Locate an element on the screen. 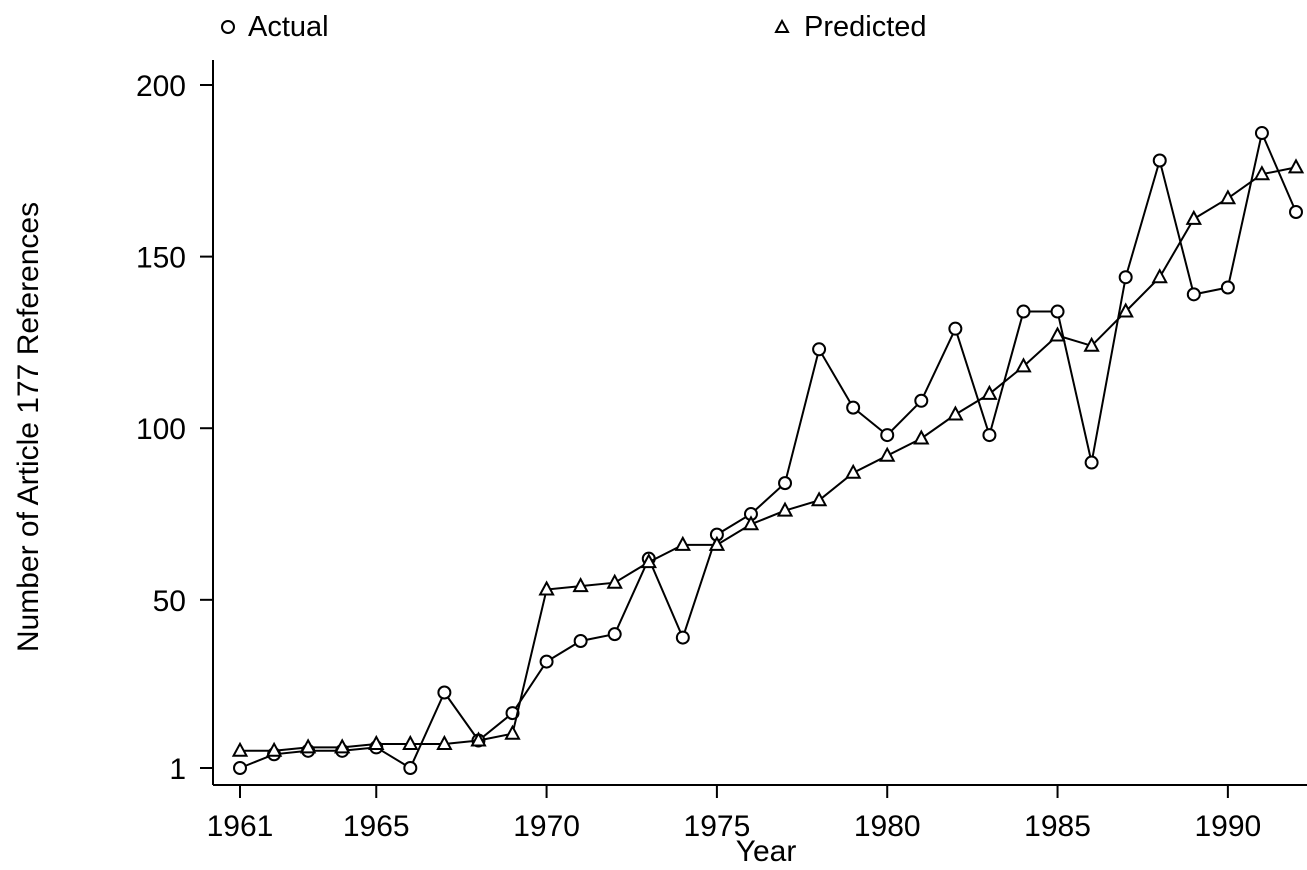 This screenshot has height=870, width=1307. x-tick-label: 1985 is located at coordinates (1057, 826).